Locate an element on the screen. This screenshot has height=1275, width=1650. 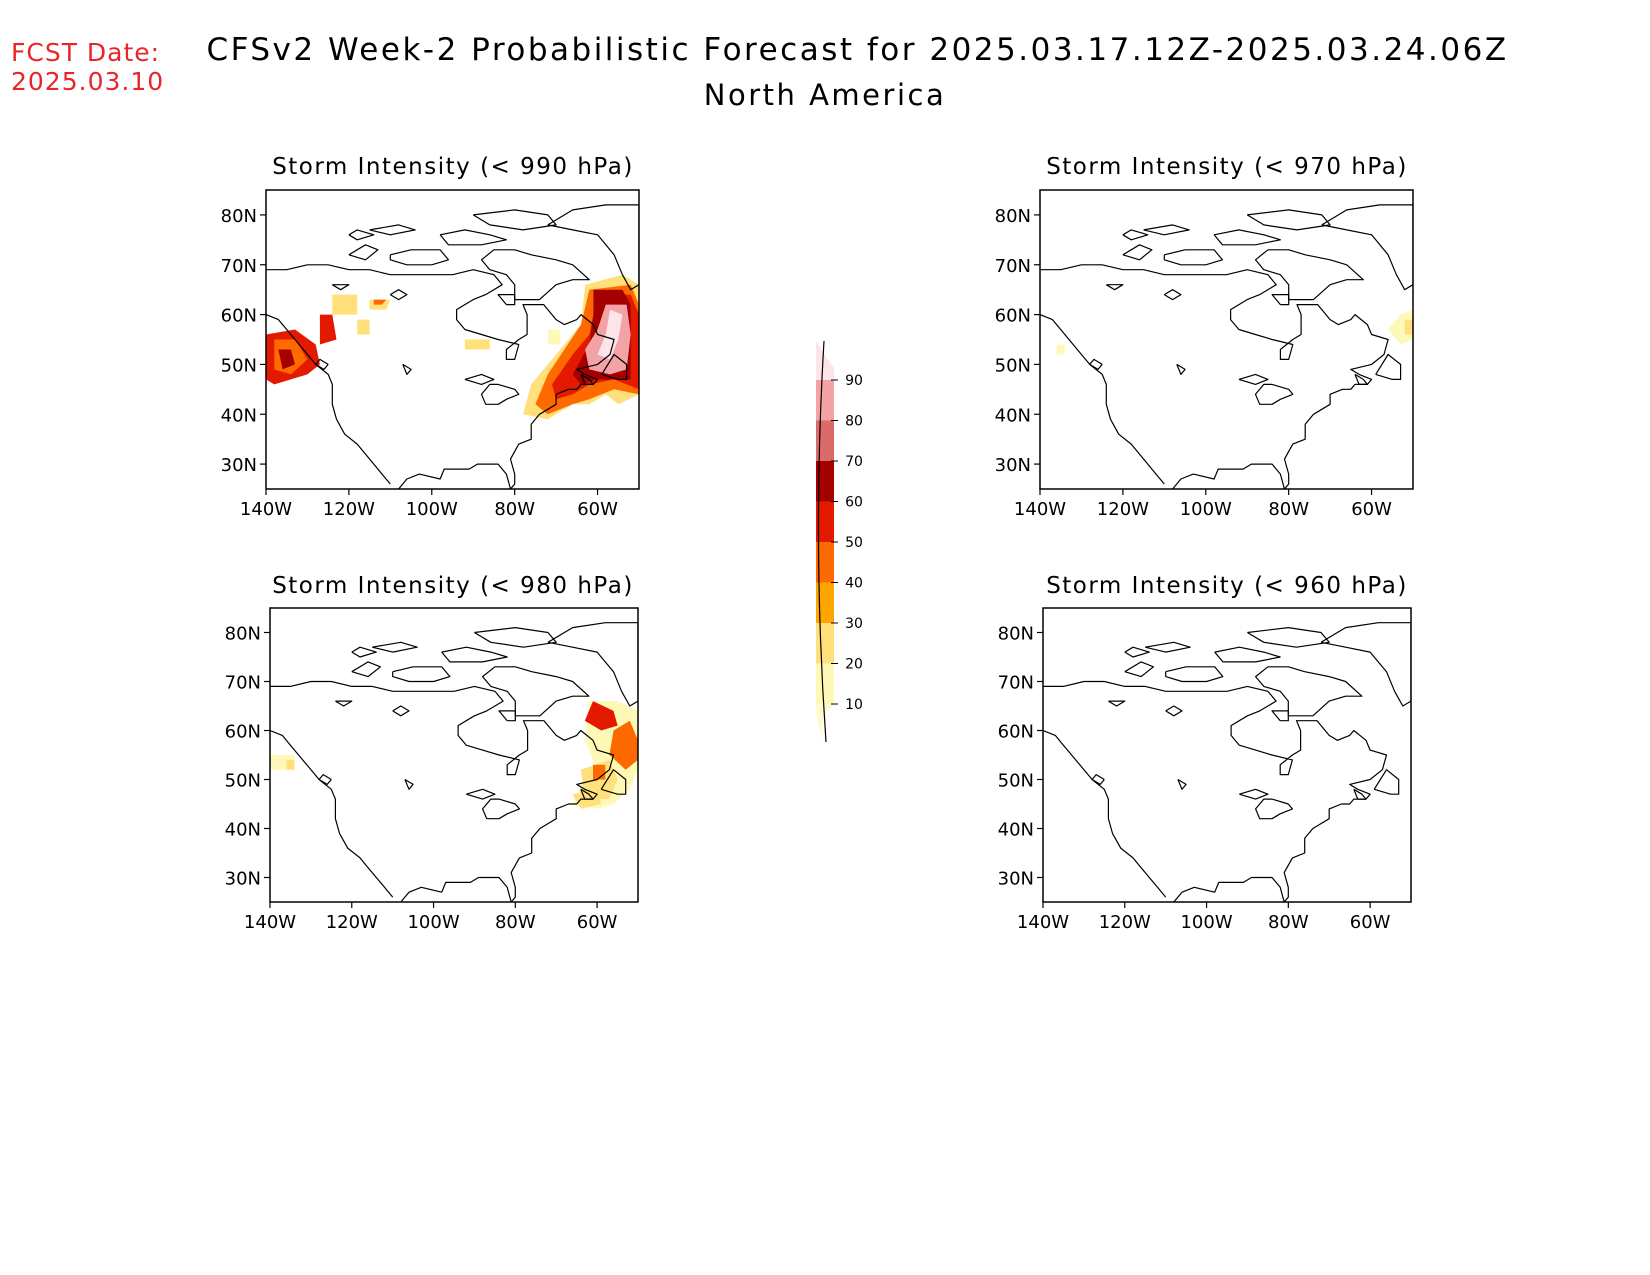
forecast-date-label: FCST Date: is located at coordinates (86, 52).